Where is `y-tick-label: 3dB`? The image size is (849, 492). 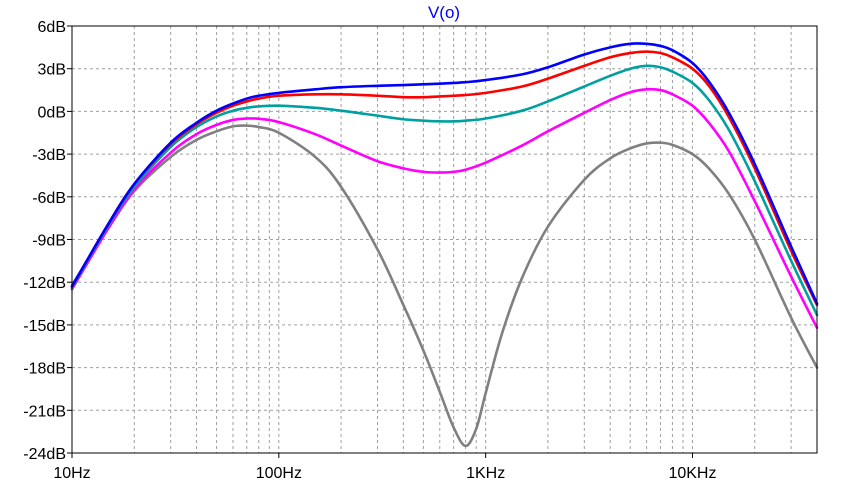
y-tick-label: 3dB is located at coordinates (52, 70).